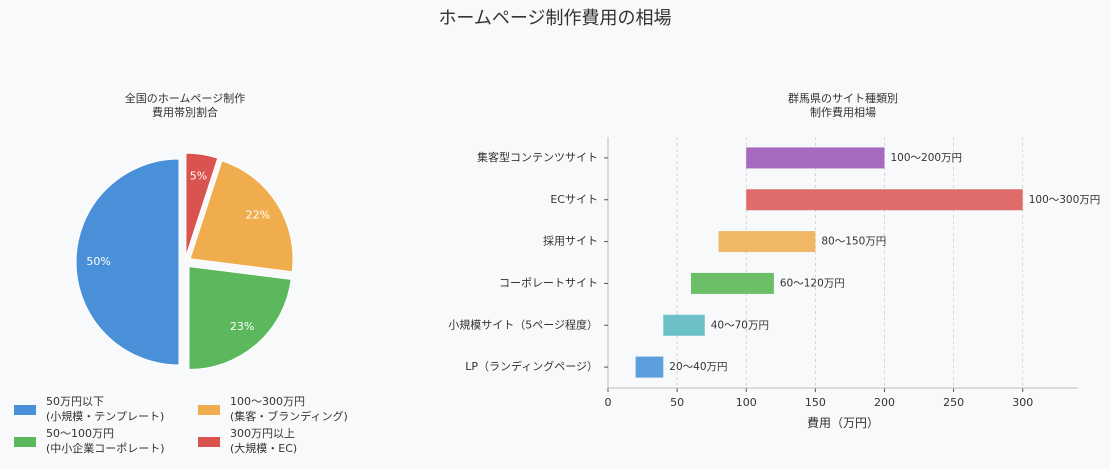 The width and height of the screenshot is (1110, 469). Describe the element at coordinates (185, 105) in the screenshot. I see `pie-title: 全国のホームページ制作 費用帯別割合` at that location.